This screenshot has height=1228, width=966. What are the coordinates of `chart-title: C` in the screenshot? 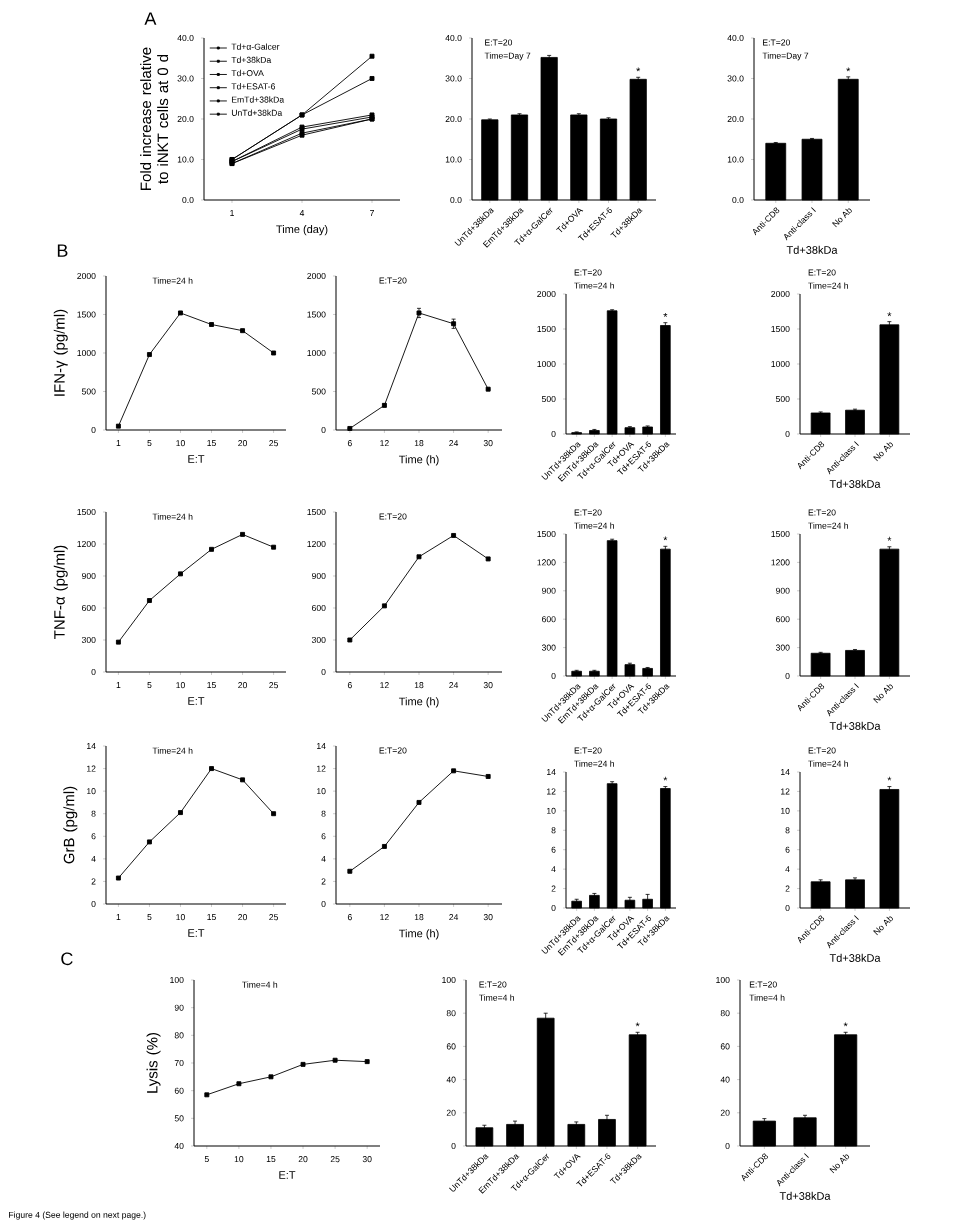 It's located at (67, 959).